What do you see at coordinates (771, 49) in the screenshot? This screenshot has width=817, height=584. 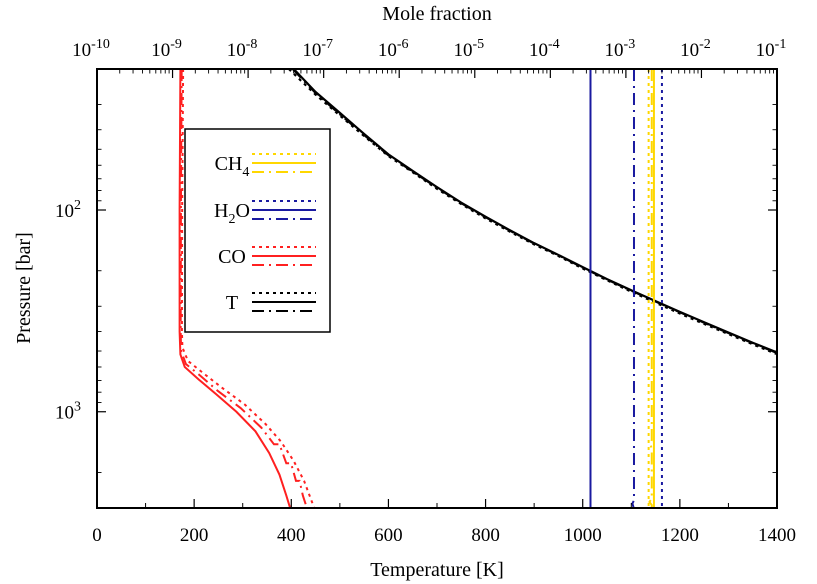 I see `x-top-tick-label: 10⁻¹` at bounding box center [771, 49].